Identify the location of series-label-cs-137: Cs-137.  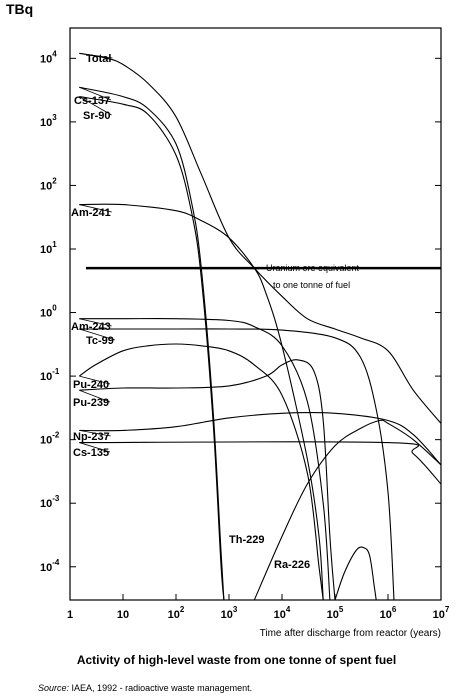
(92, 101).